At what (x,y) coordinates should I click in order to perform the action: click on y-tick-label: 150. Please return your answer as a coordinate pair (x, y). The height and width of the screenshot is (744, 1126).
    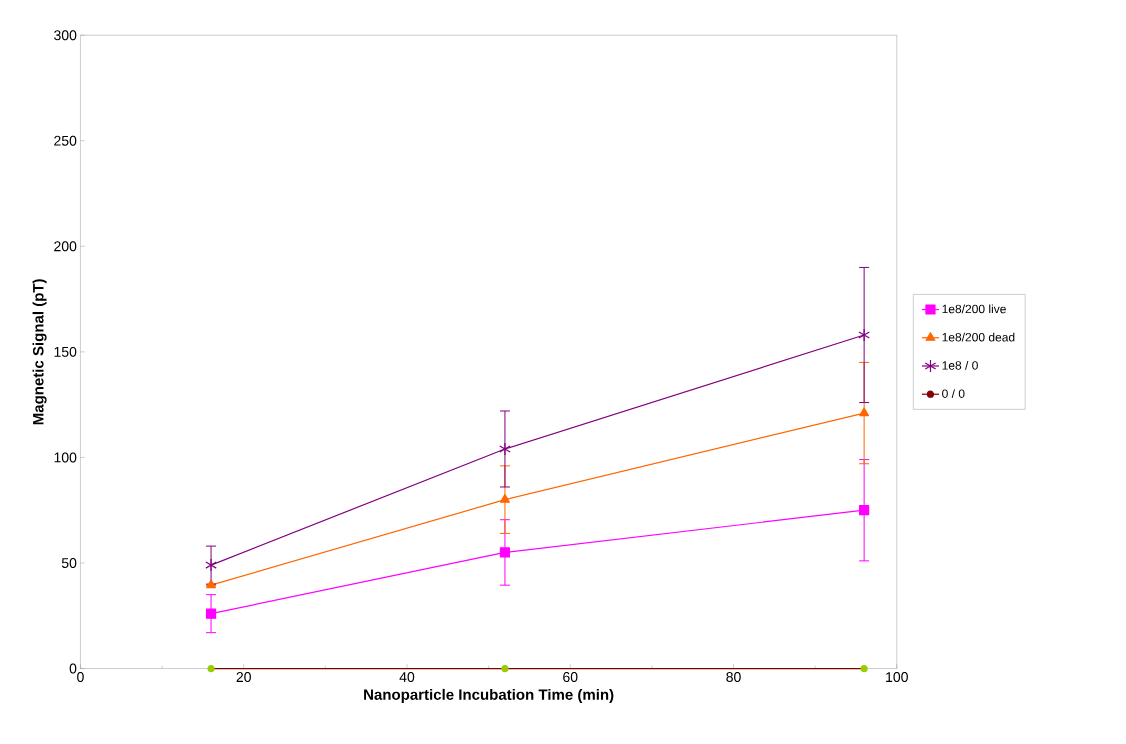
    Looking at the image, I should click on (65, 351).